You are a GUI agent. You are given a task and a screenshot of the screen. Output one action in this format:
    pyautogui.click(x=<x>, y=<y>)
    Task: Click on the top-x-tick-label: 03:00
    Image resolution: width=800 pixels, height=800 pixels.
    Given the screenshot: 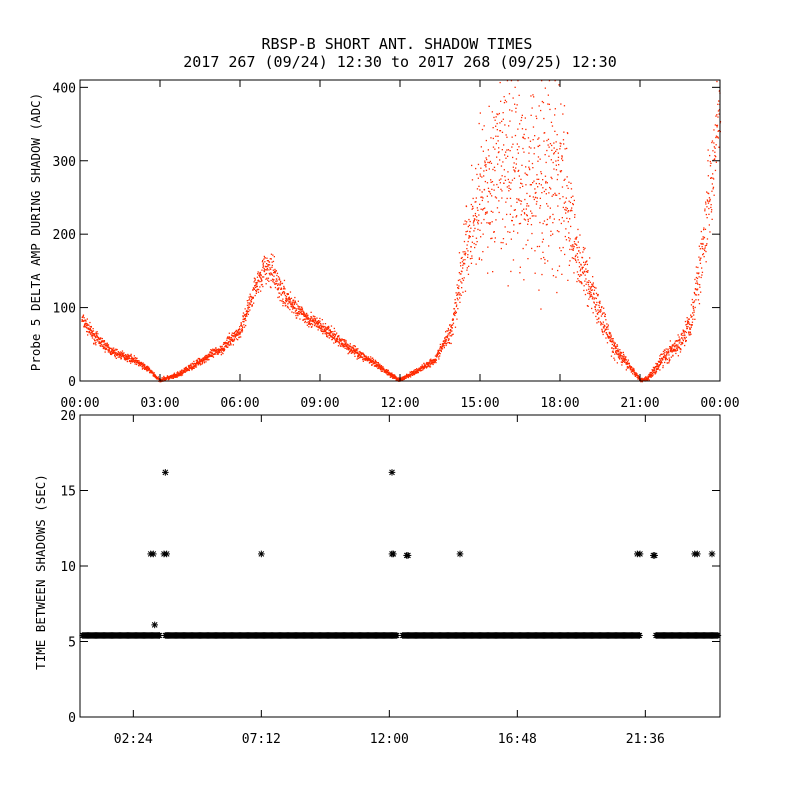 What is the action you would take?
    pyautogui.click(x=159, y=403)
    